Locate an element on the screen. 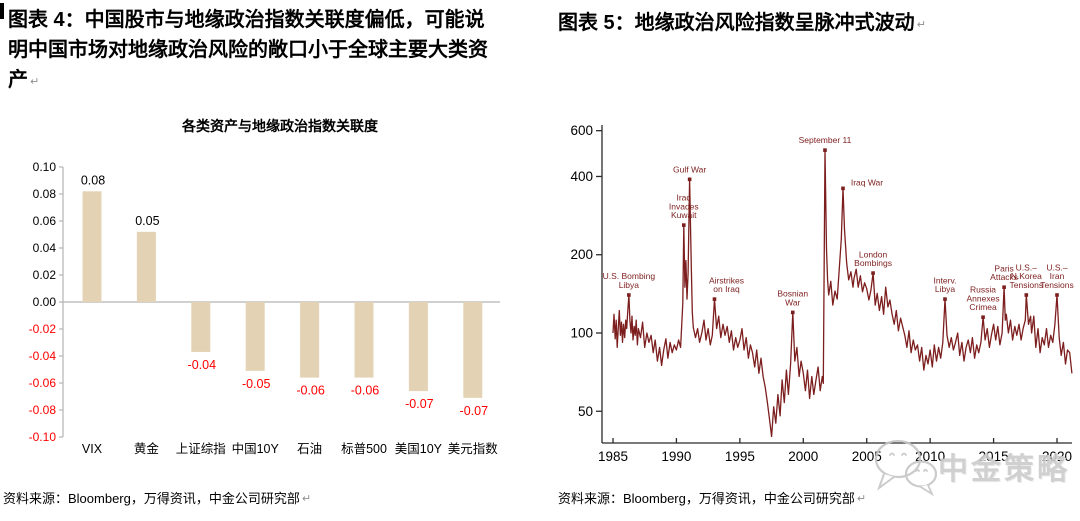  bar-中国10Y is located at coordinates (255, 336).